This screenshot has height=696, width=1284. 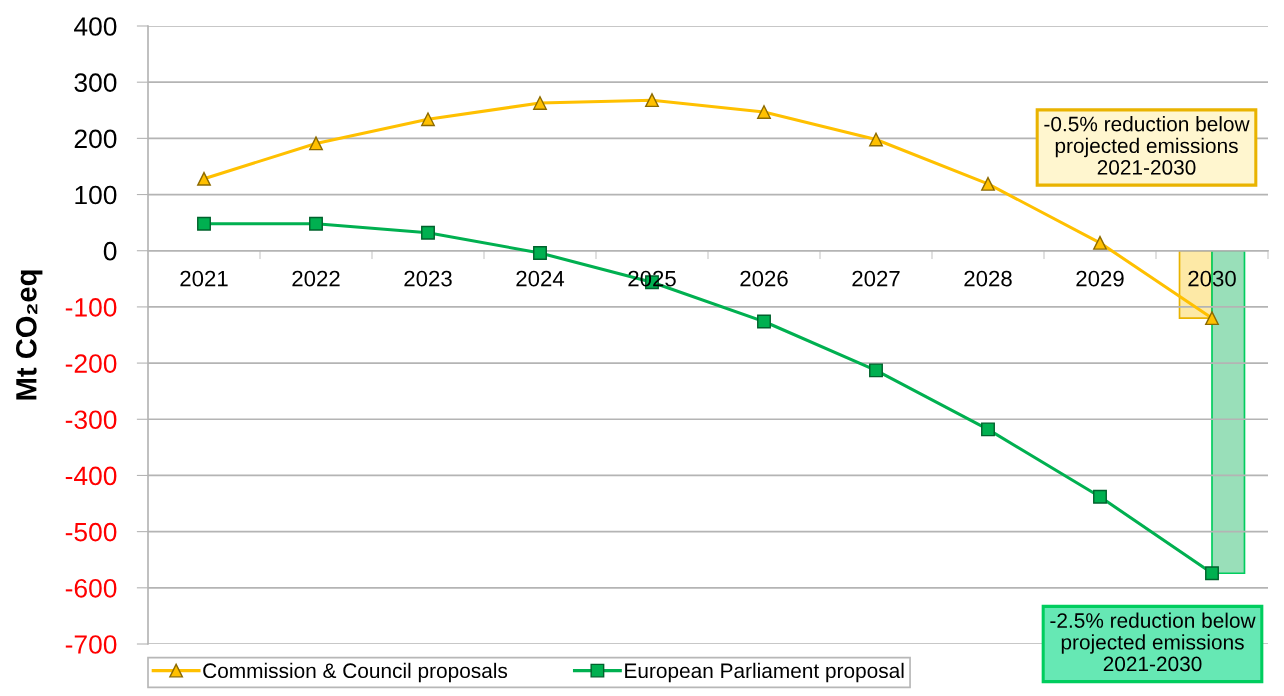 I want to click on x-tick-label: 2028, so click(x=988, y=278).